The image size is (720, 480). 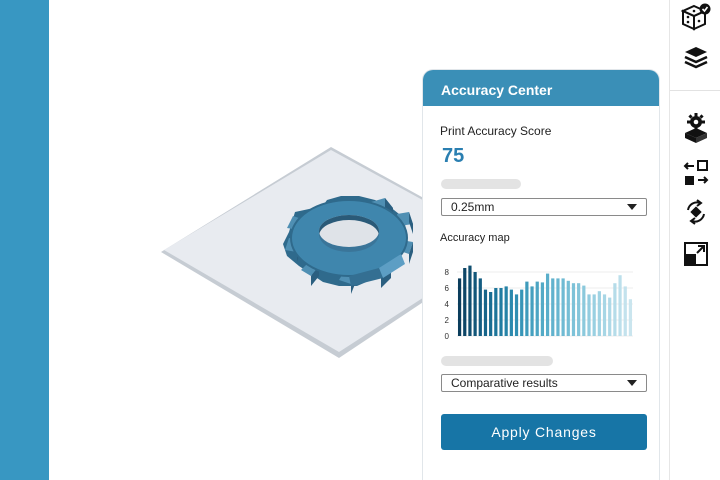 I want to click on toolbar-divider, so click(x=695, y=90).